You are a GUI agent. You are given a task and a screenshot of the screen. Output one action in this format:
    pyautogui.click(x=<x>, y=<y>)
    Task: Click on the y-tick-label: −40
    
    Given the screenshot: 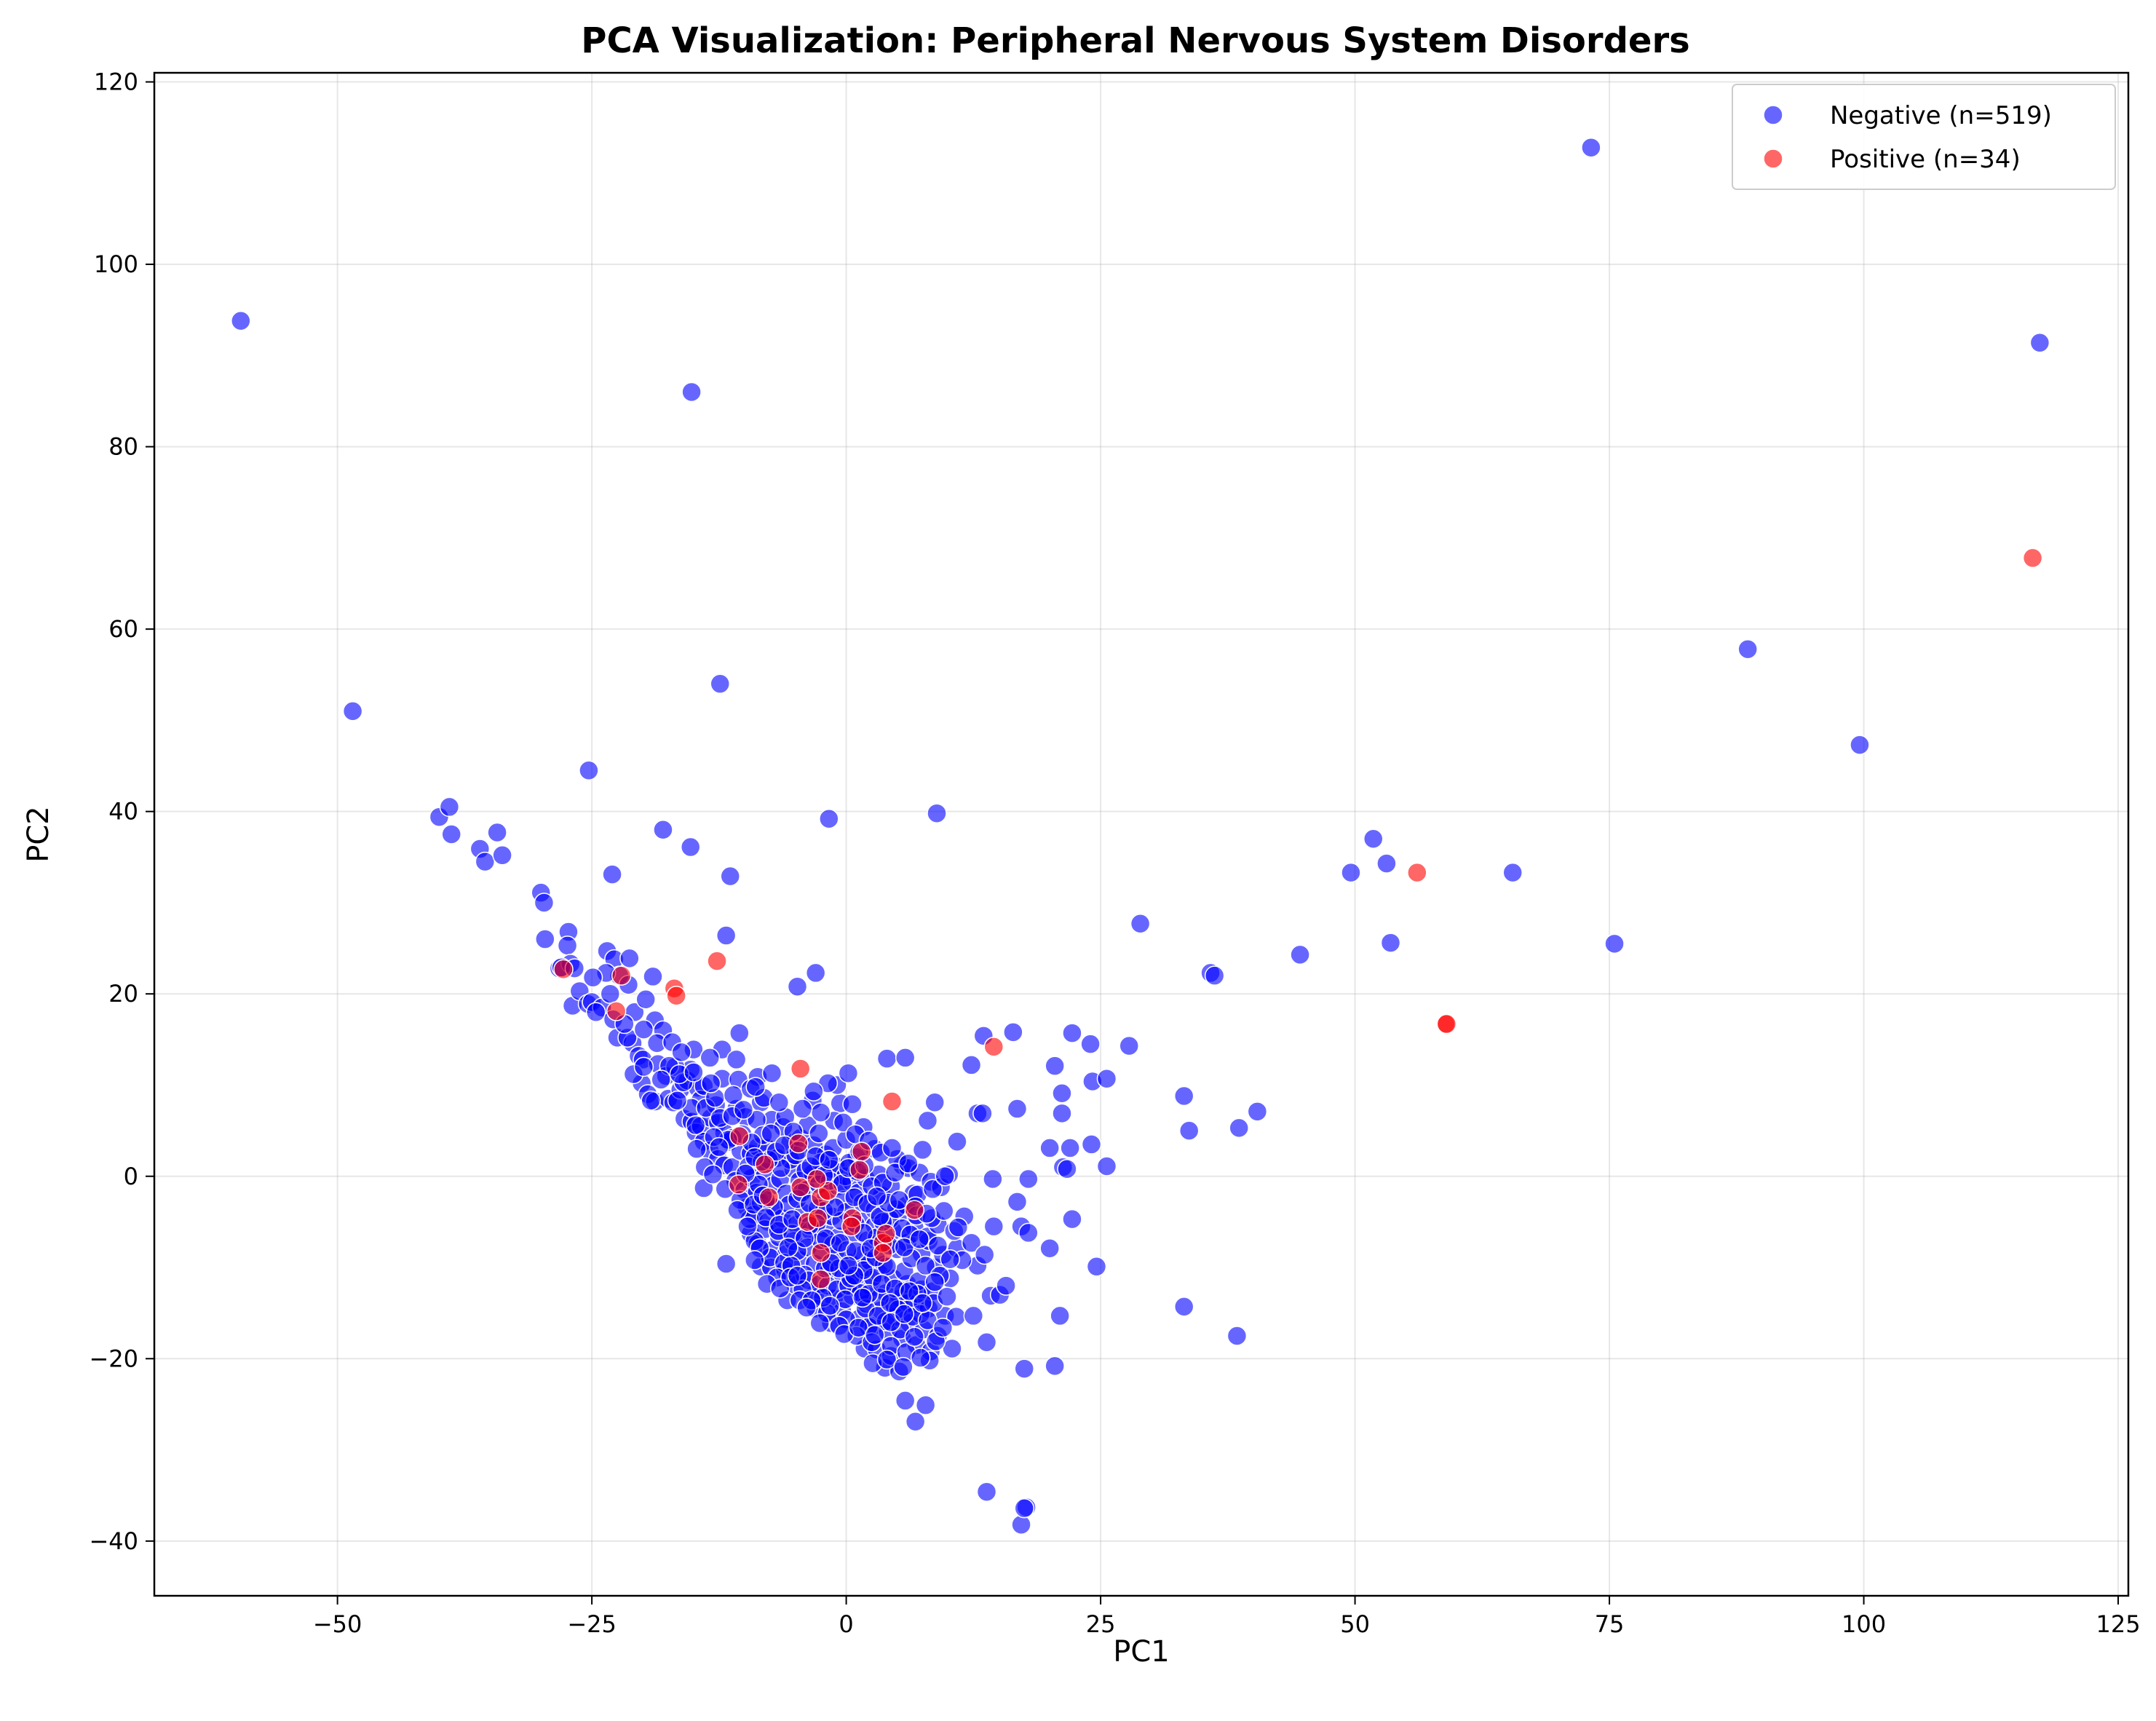 What is the action you would take?
    pyautogui.click(x=113, y=1541)
    